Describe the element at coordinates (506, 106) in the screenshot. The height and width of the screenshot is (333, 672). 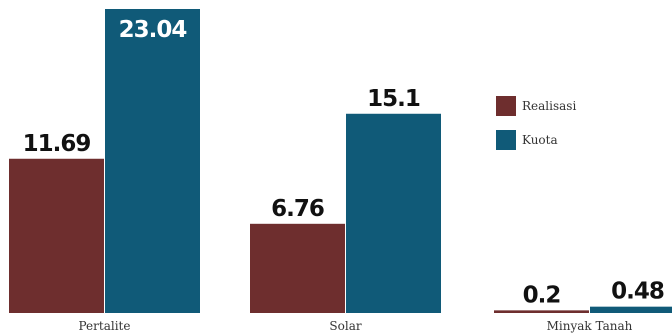
I see `legend-swatch-realisasi` at that location.